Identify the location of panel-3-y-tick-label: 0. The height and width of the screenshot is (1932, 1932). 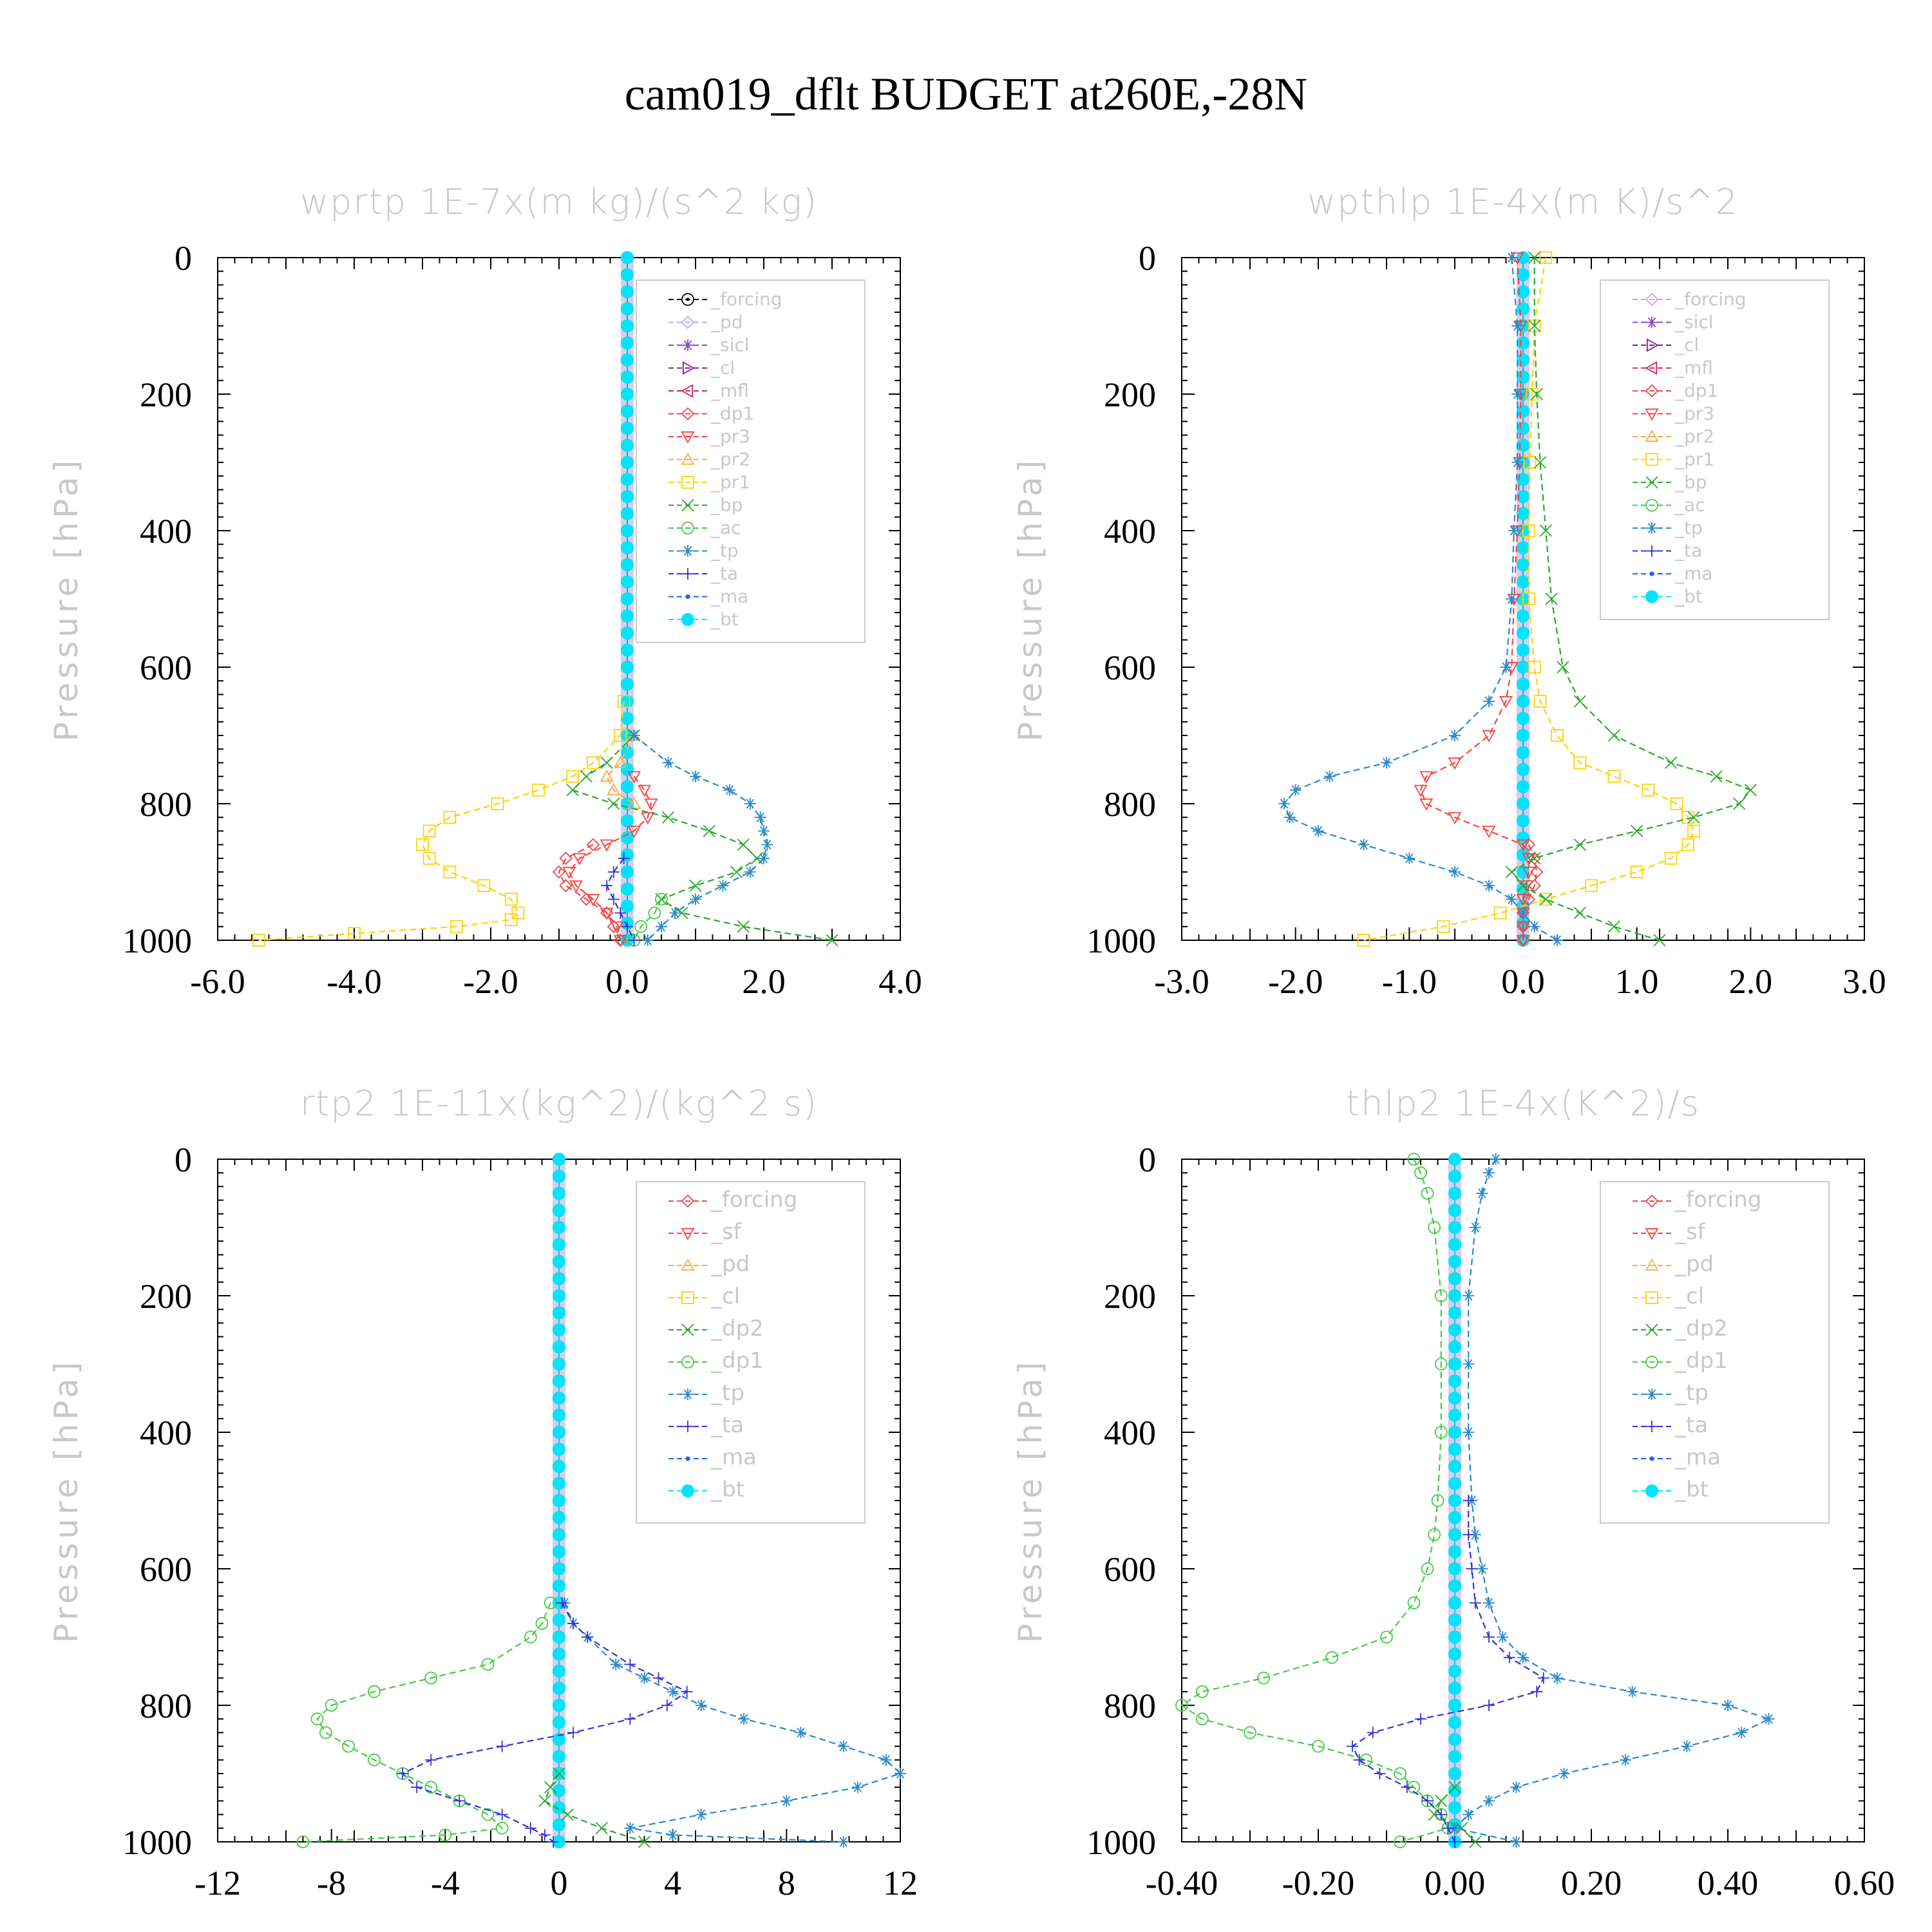
(183, 1160).